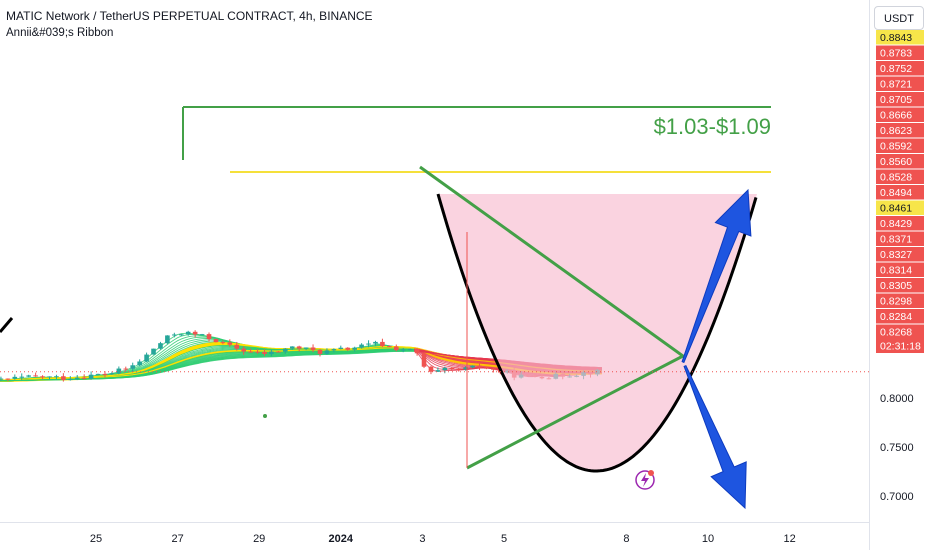 This screenshot has height=550, width=932. I want to click on price-label: 0.8528, so click(896, 178).